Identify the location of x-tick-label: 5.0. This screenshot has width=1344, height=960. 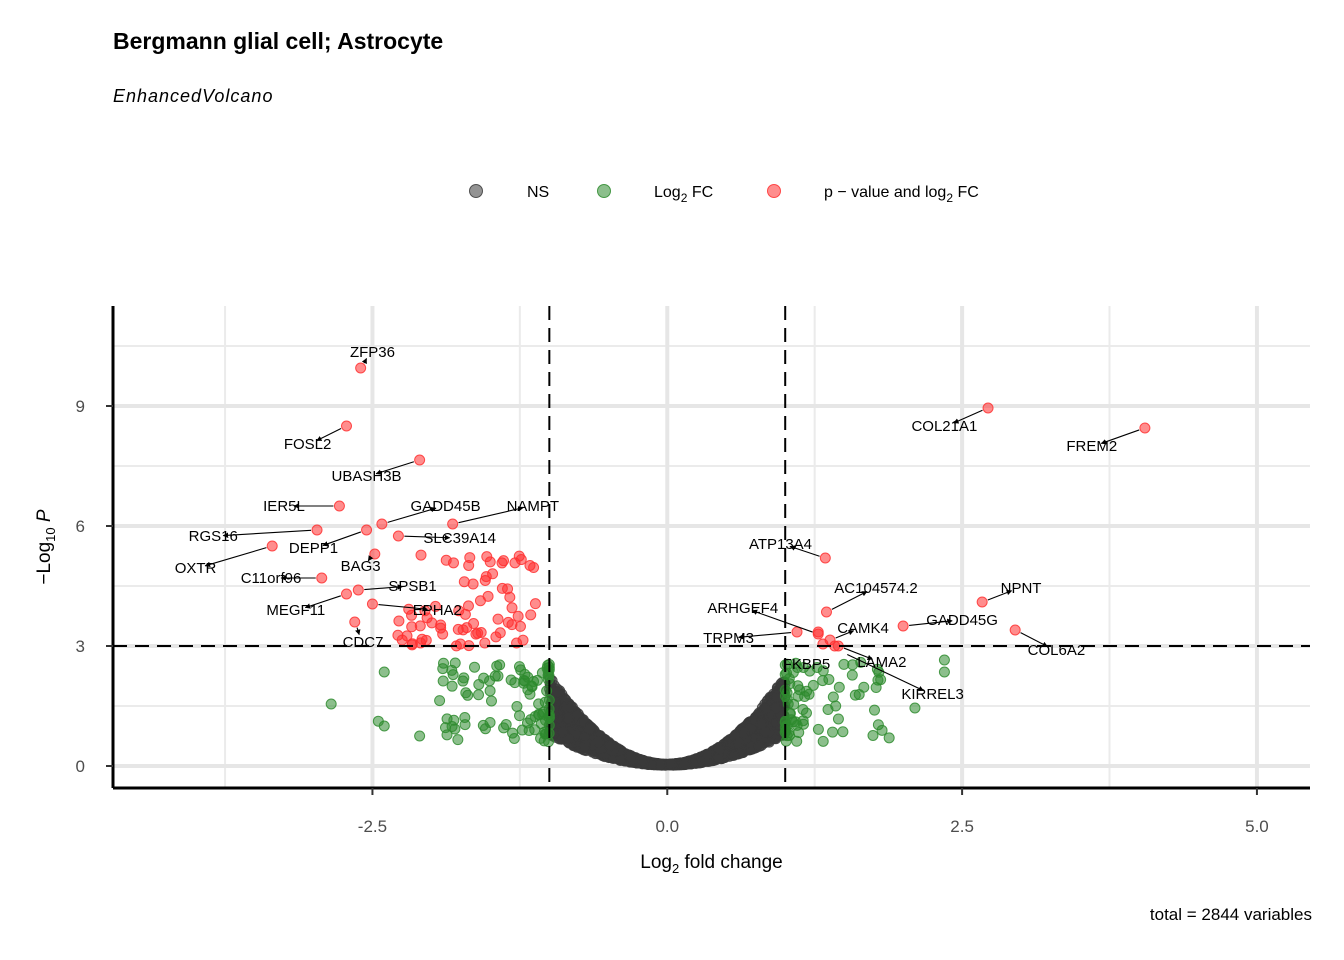
(1257, 826).